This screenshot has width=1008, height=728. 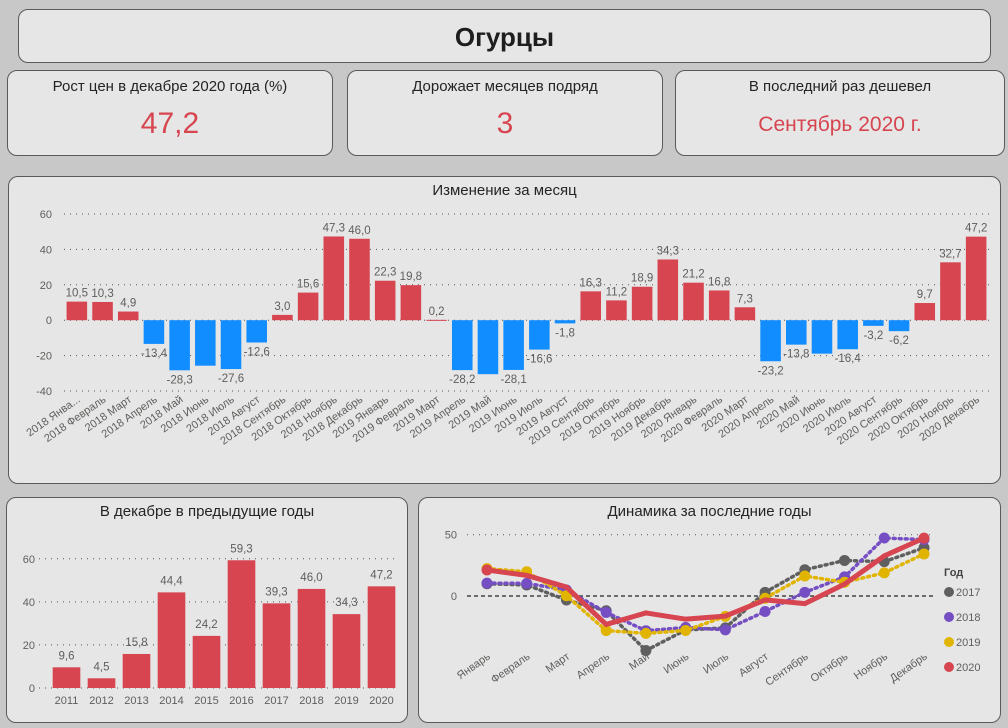 What do you see at coordinates (170, 123) in the screenshot?
I see `kpi-value: 47,2` at bounding box center [170, 123].